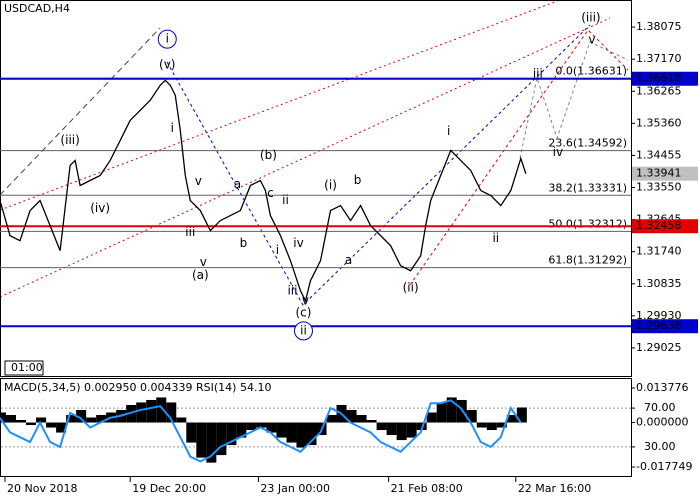 Image resolution: width=700 pixels, height=500 pixels. What do you see at coordinates (659, 154) in the screenshot?
I see `y-tick-label: 1.34455` at bounding box center [659, 154].